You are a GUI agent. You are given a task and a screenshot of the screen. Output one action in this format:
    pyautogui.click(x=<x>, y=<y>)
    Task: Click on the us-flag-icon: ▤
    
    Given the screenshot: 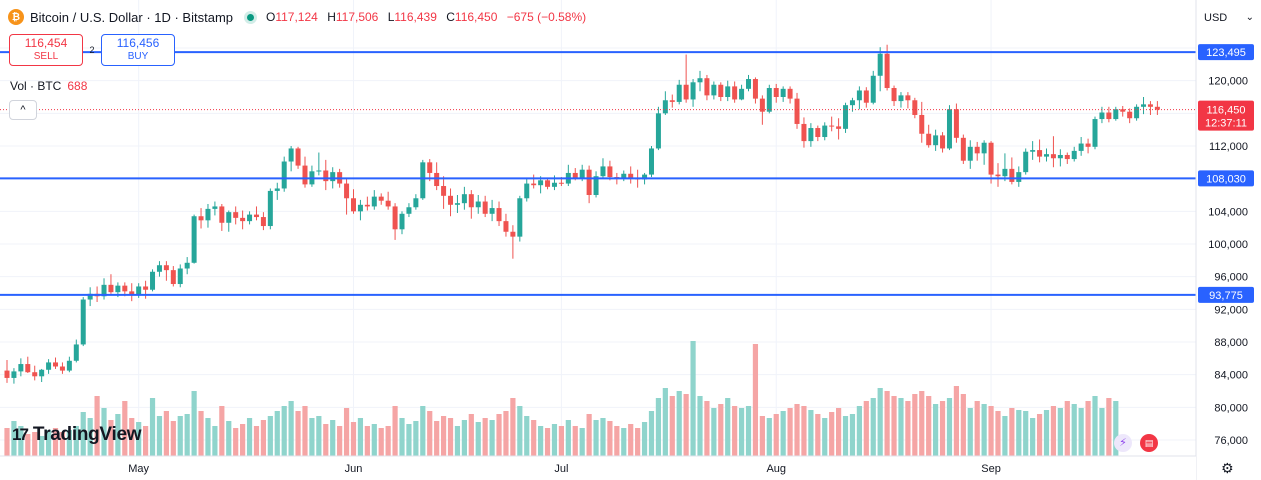 What is the action you would take?
    pyautogui.click(x=1149, y=443)
    